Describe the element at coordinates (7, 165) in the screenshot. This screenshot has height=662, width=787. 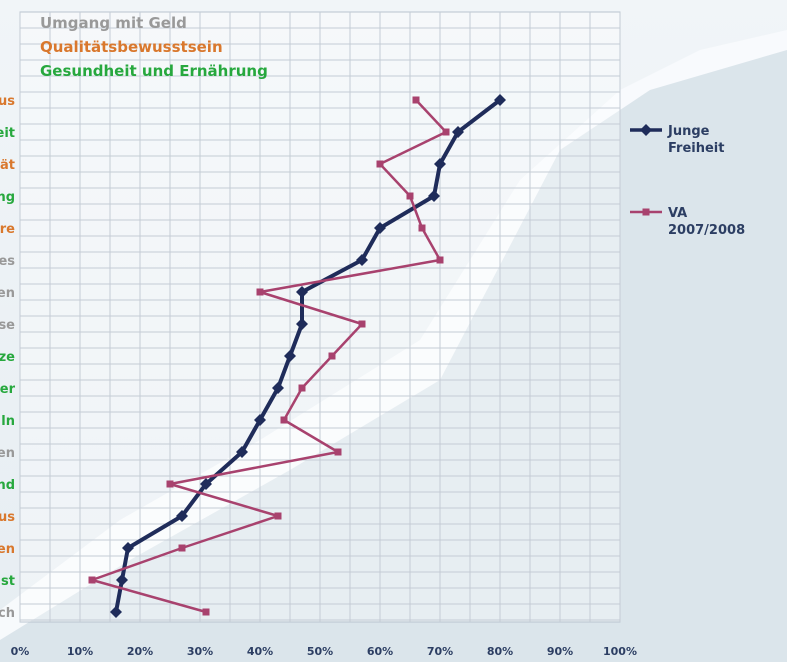
I see `category-label: ät` at that location.